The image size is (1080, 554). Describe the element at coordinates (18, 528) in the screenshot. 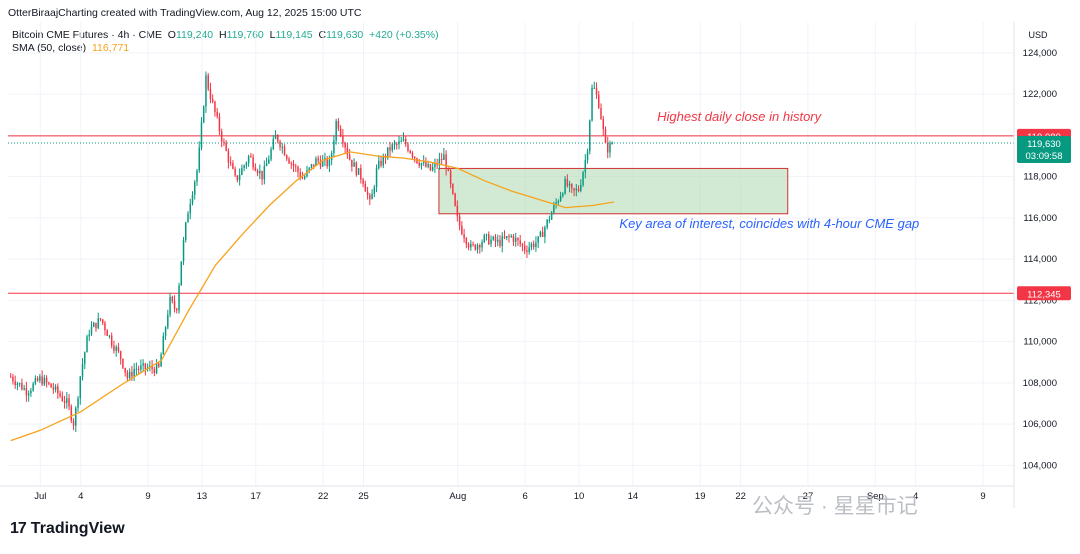

I see `tradingview-logo-icon: 17` at that location.